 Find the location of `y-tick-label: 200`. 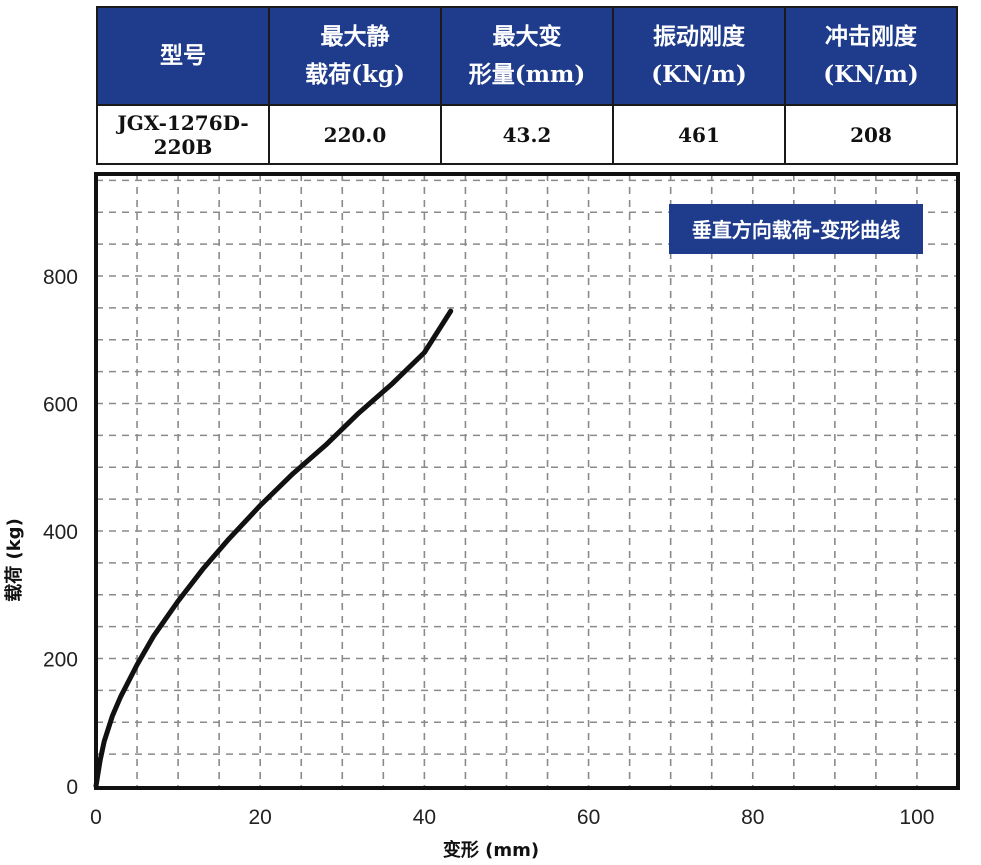

y-tick-label: 200 is located at coordinates (60, 660).